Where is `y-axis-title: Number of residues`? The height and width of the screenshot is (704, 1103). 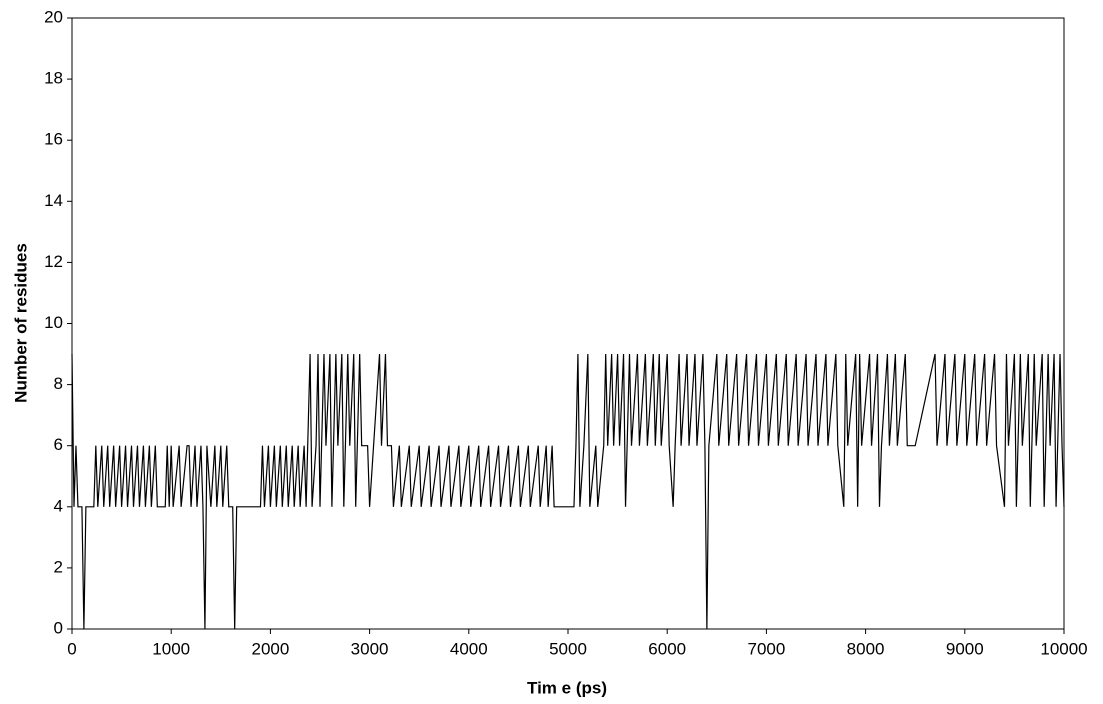
y-axis-title: Number of residues is located at coordinates (20, 323).